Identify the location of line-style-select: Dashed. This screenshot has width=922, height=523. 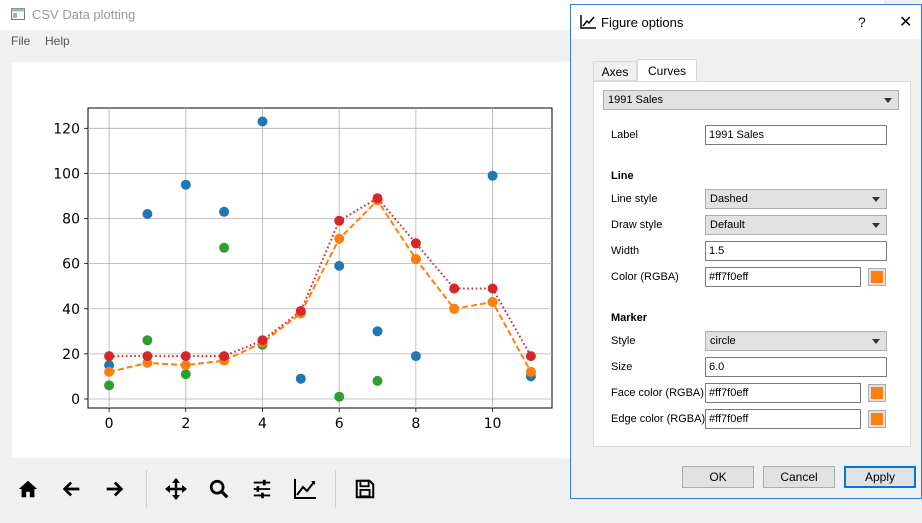
(796, 199).